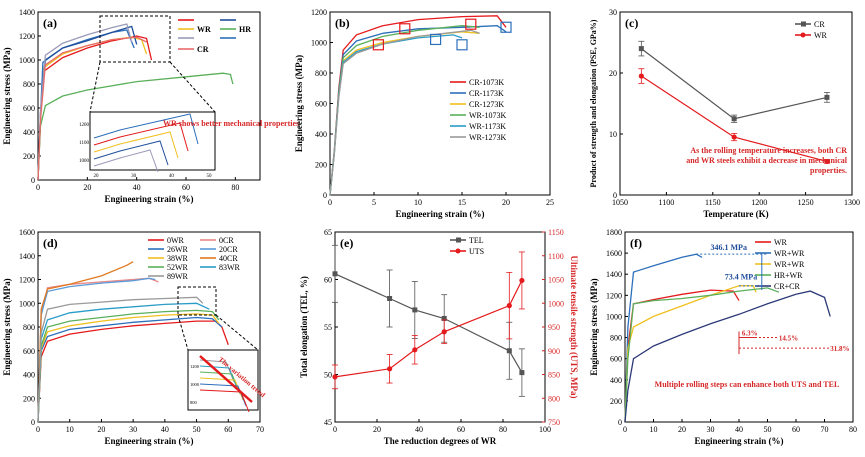  Describe the element at coordinates (210, 176) in the screenshot. I see `inset-x-tick: 50` at that location.